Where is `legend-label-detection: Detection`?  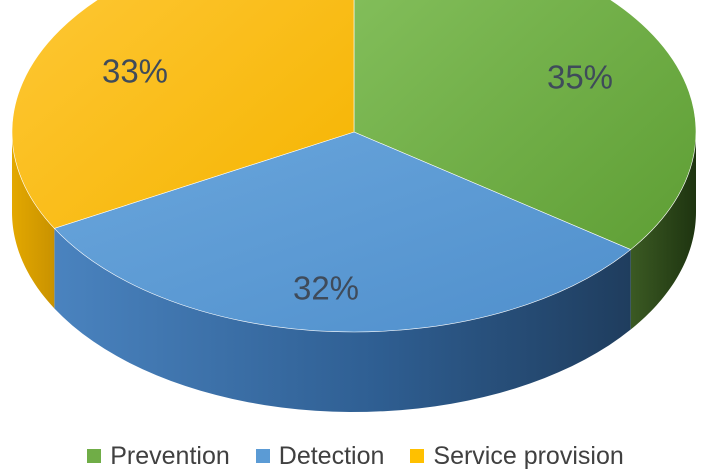
legend-label-detection: Detection is located at coordinates (331, 455).